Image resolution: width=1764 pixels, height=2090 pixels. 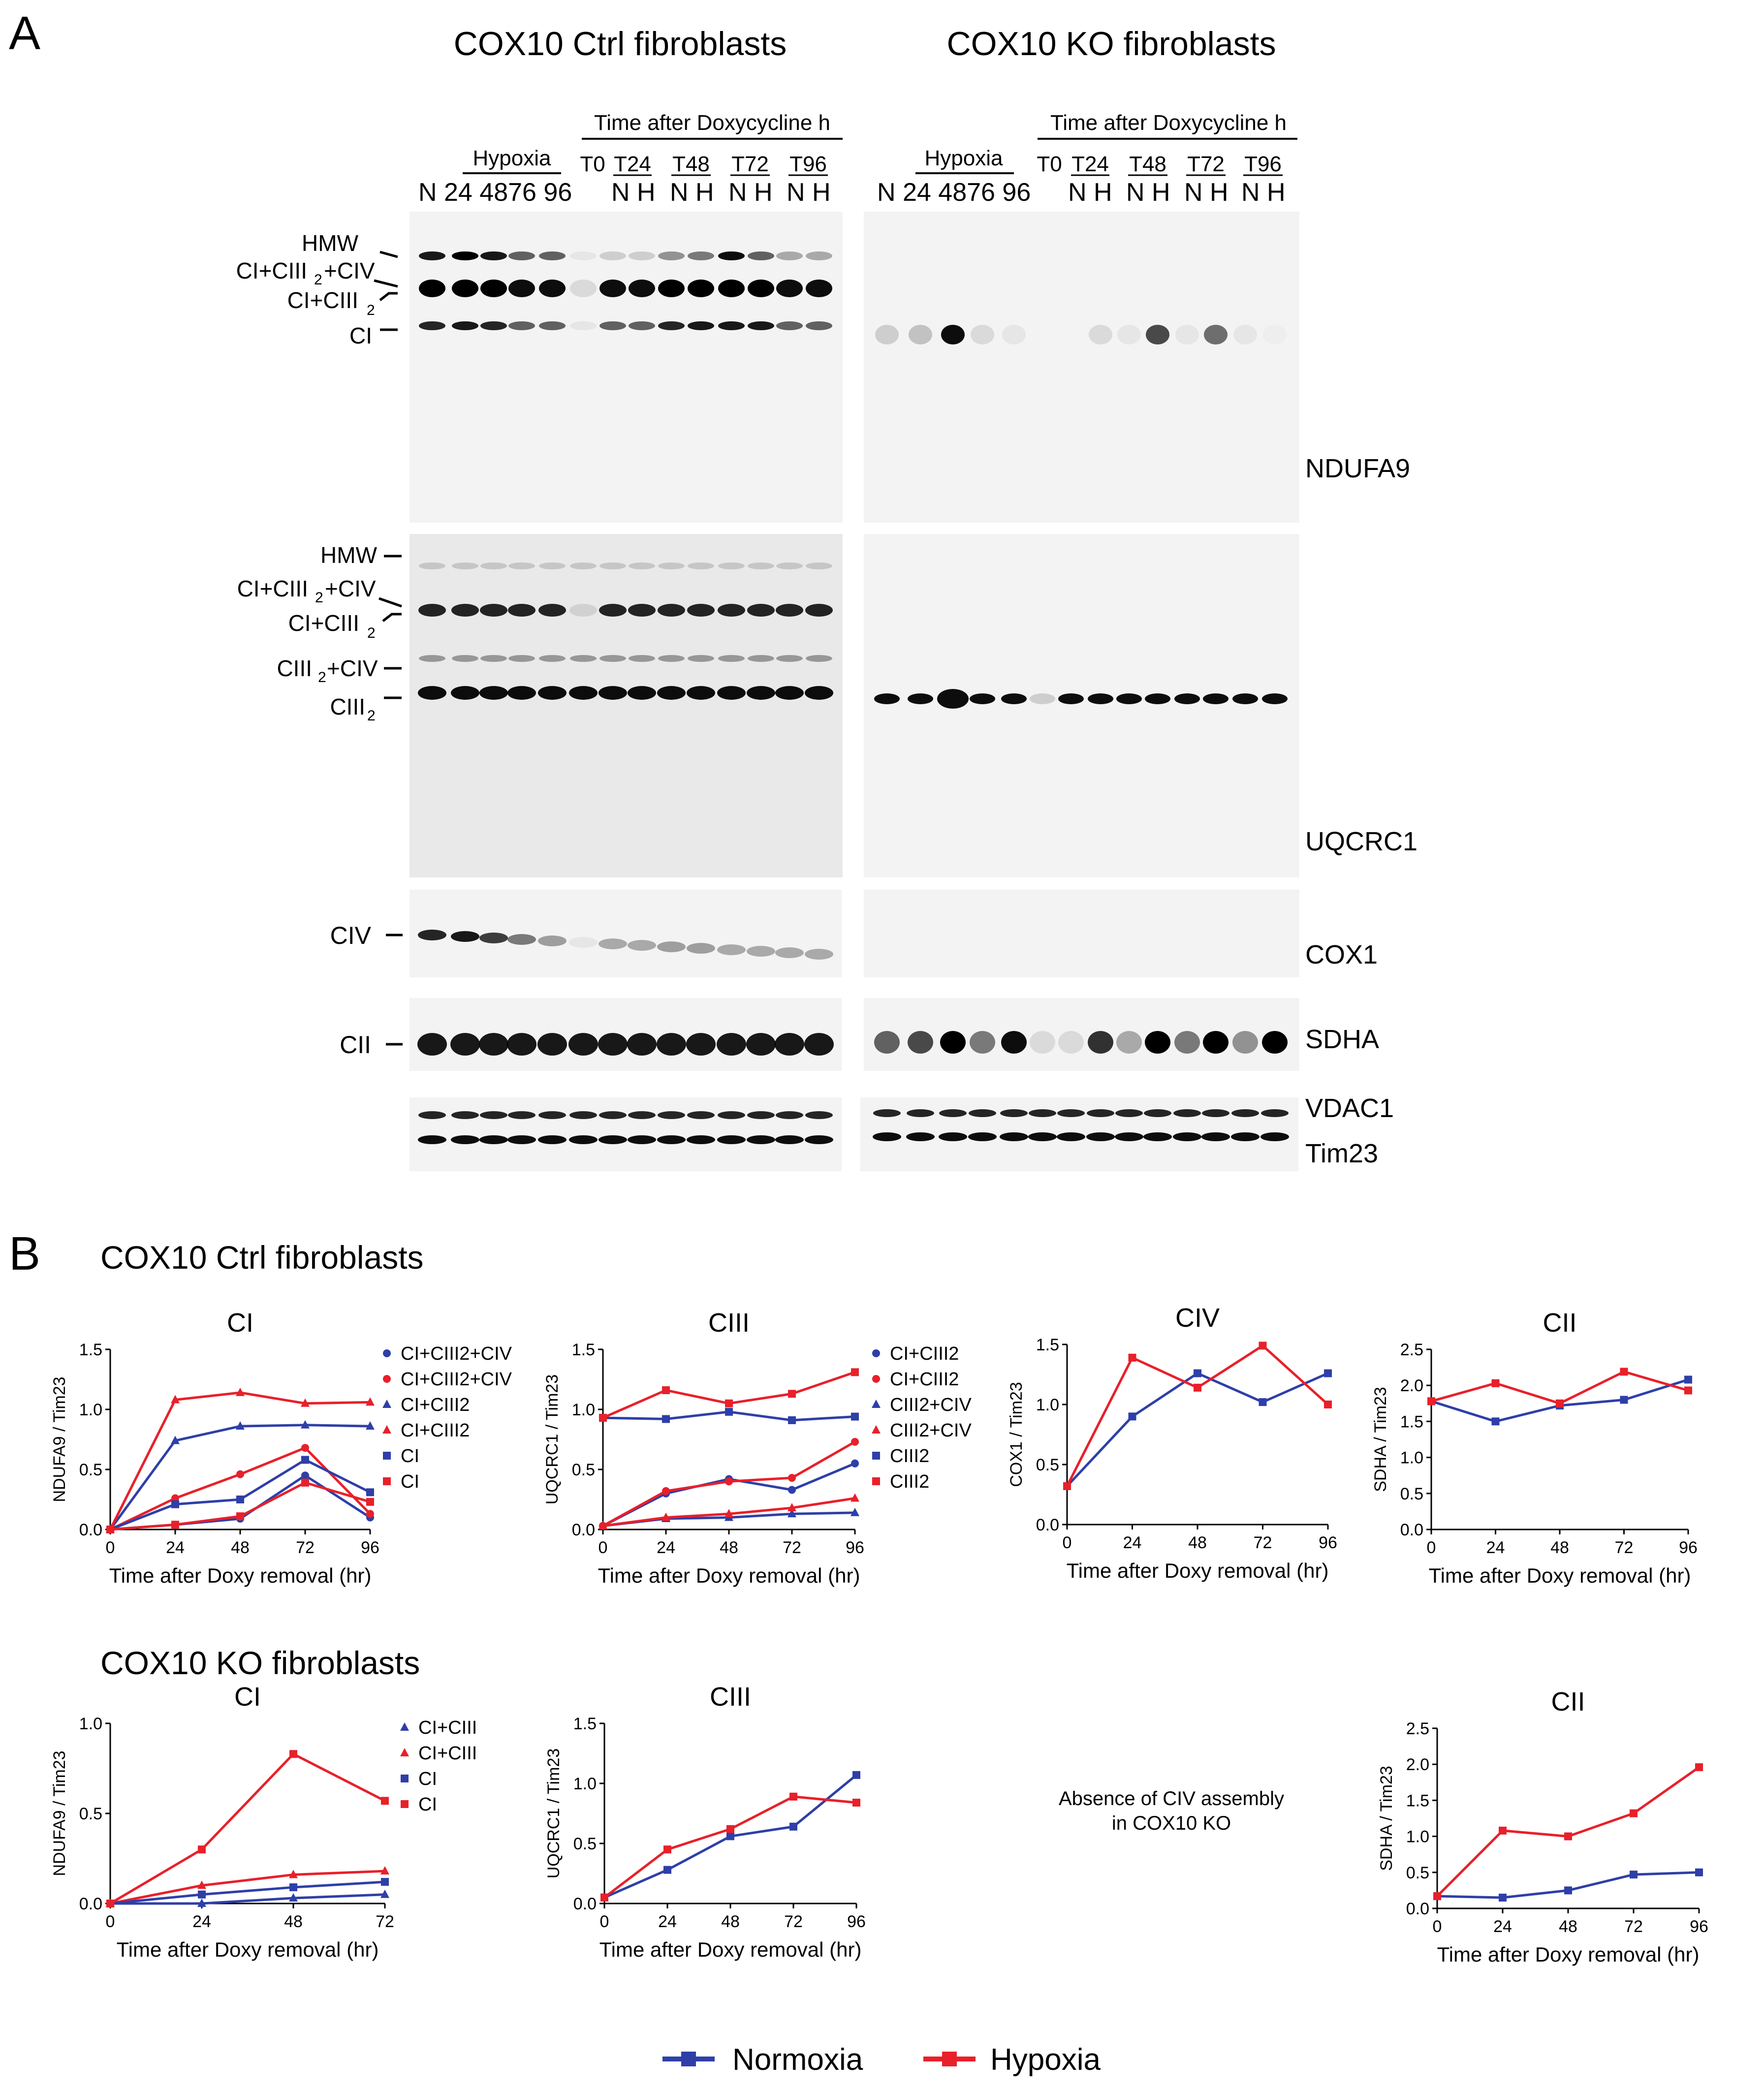 What do you see at coordinates (1624, 1548) in the screenshot?
I see `ctrl-cii-xtick-label: 72` at bounding box center [1624, 1548].